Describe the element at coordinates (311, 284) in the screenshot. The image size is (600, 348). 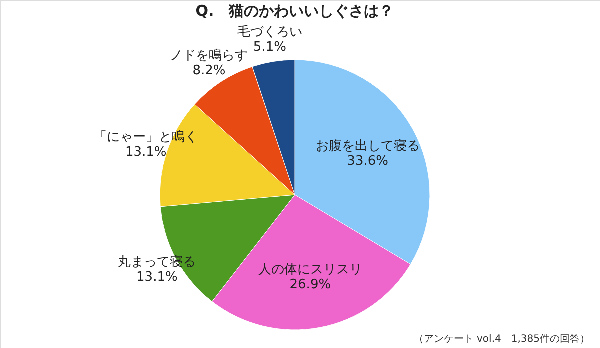
I see `data-label: 26.9%` at that location.